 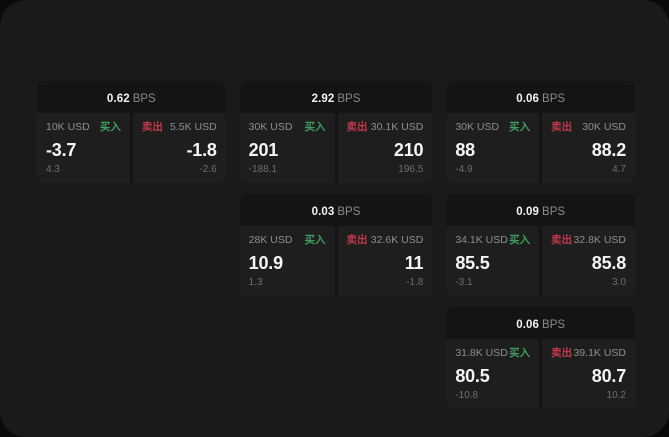 I want to click on buy-panel: 34.1K USD 买入 85.5 -3.1, so click(x=493, y=261).